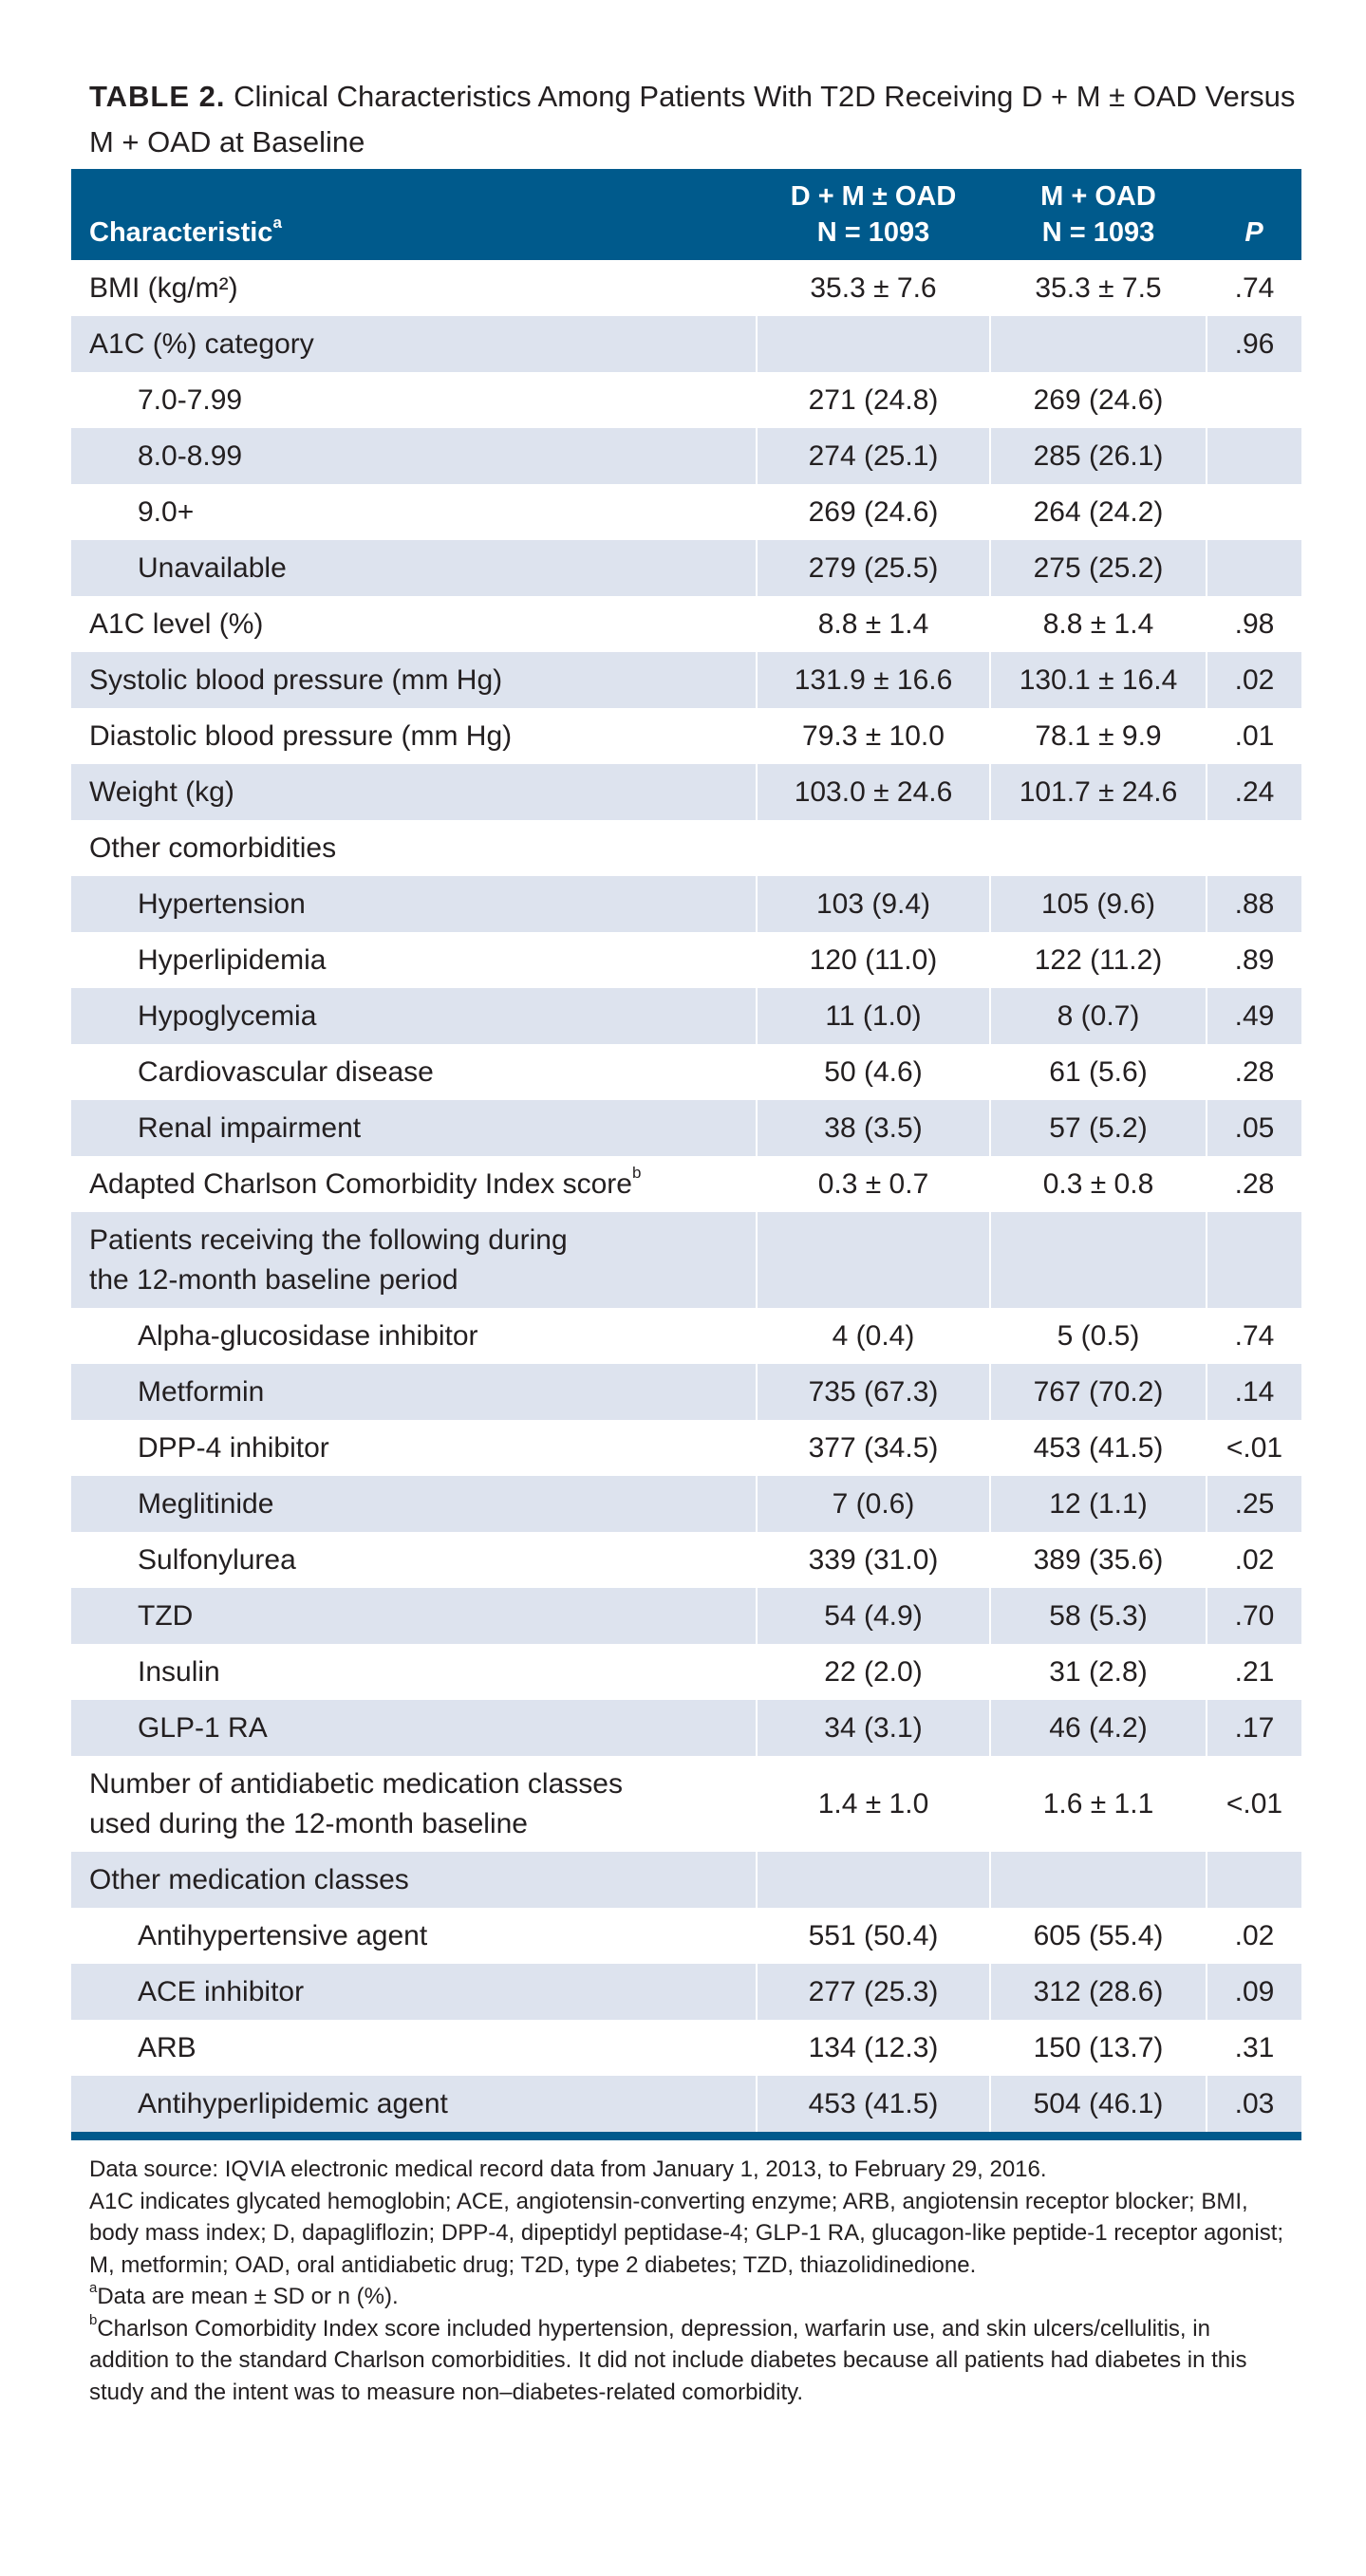 The height and width of the screenshot is (2576, 1366). What do you see at coordinates (1099, 2048) in the screenshot?
I see `row-value-m: 150 (13.7)` at bounding box center [1099, 2048].